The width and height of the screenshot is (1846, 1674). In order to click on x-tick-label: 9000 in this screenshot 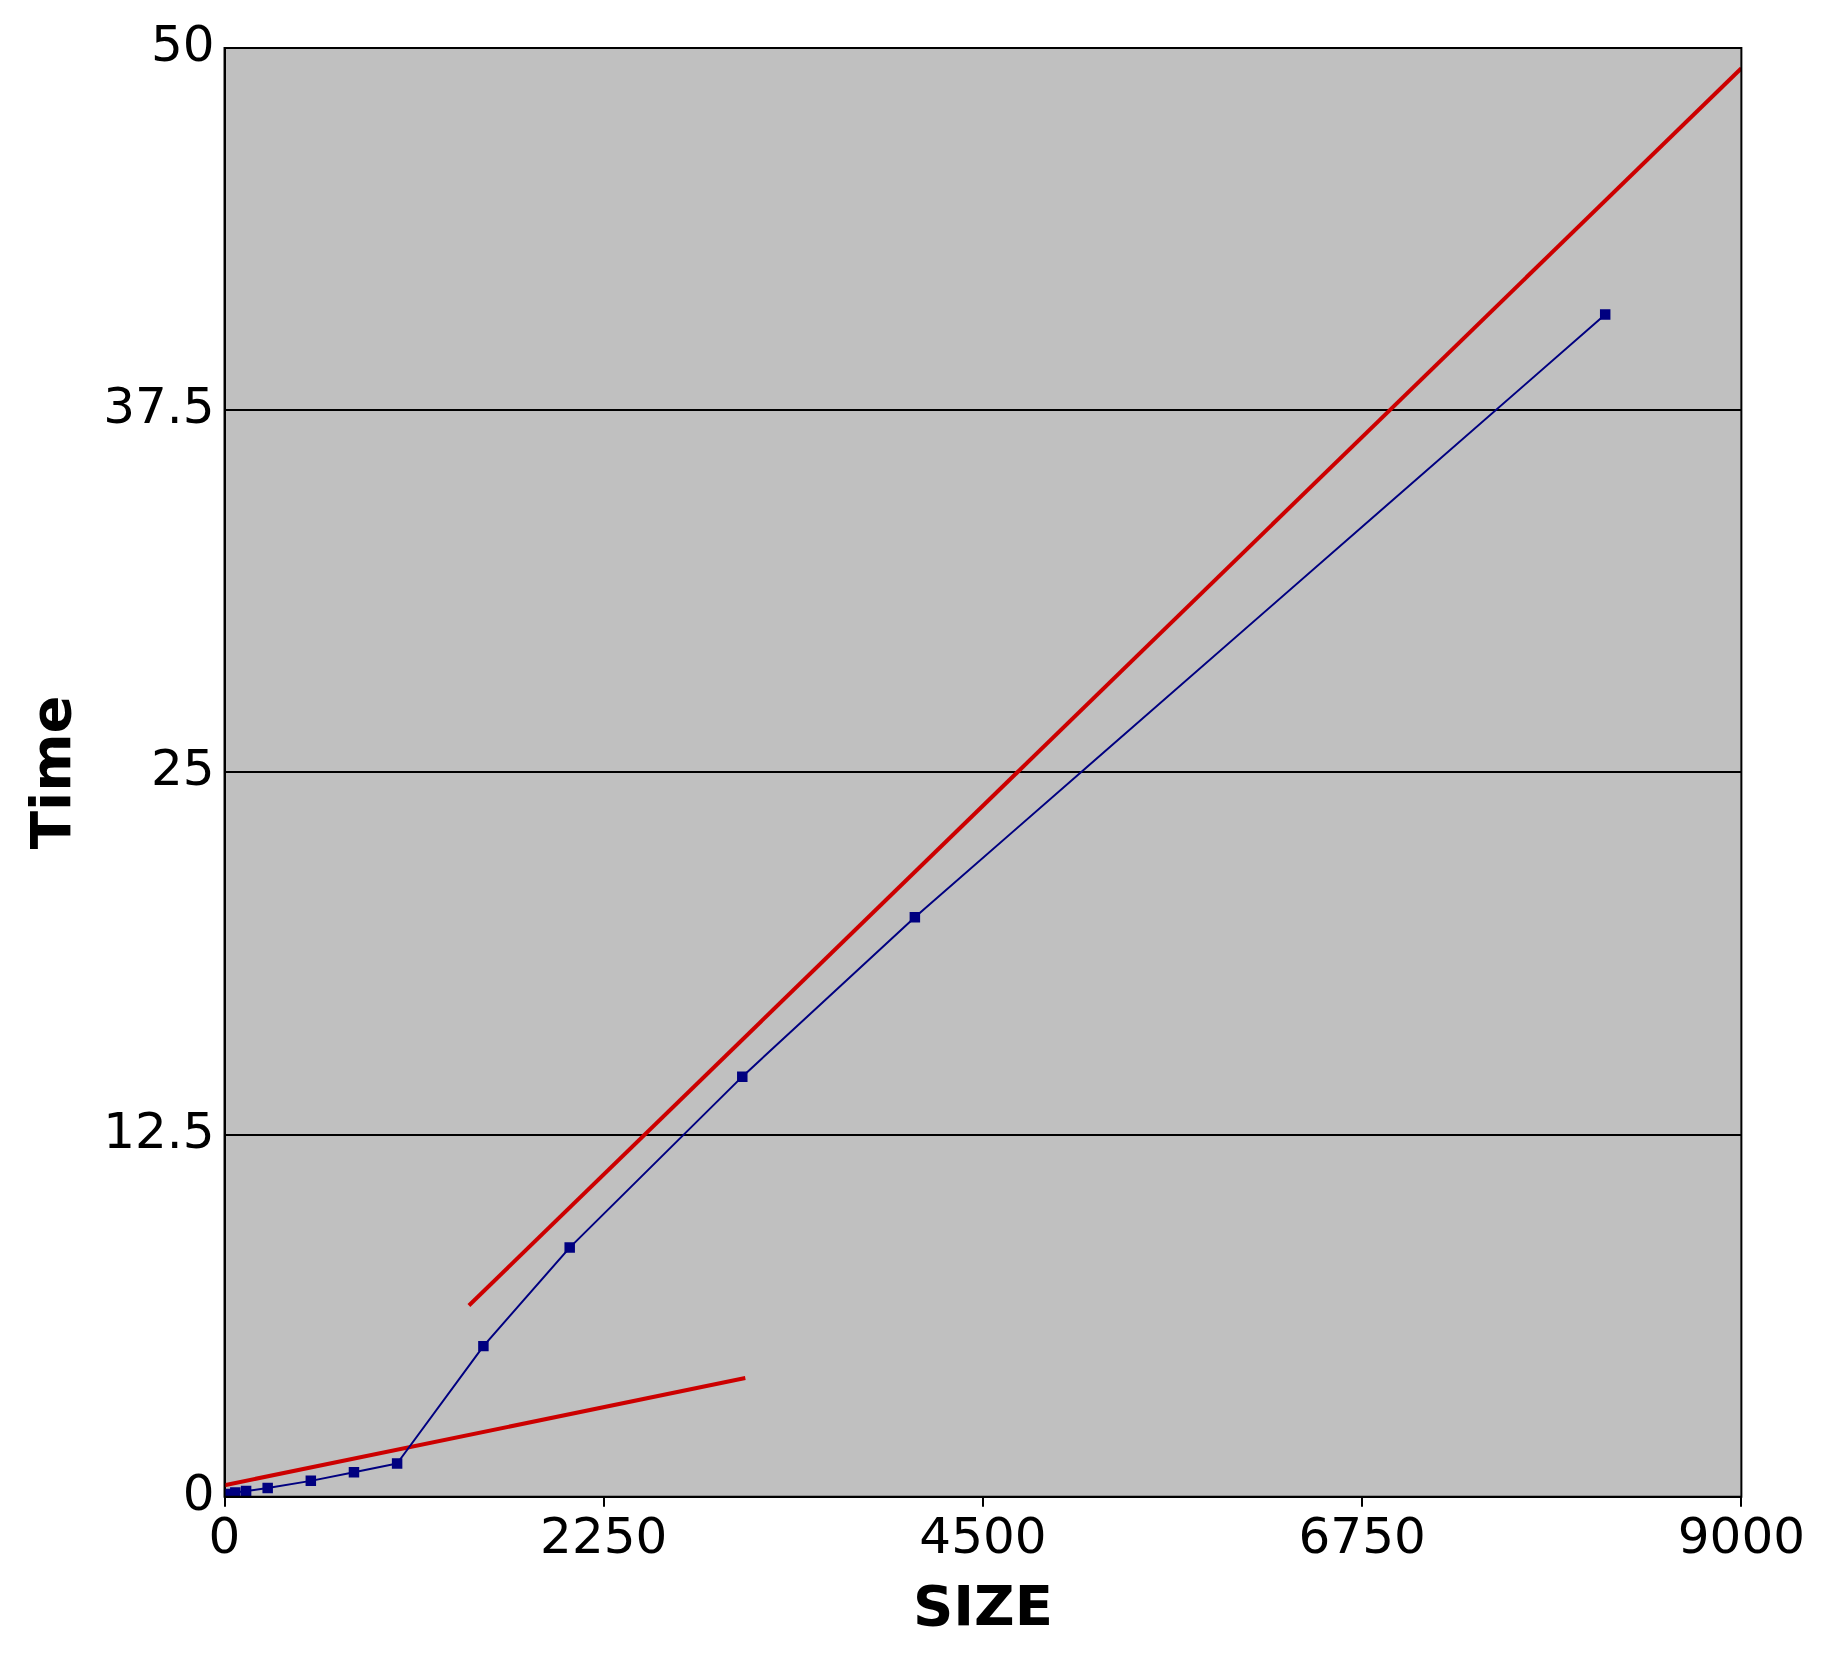, I will do `click(1741, 1535)`.